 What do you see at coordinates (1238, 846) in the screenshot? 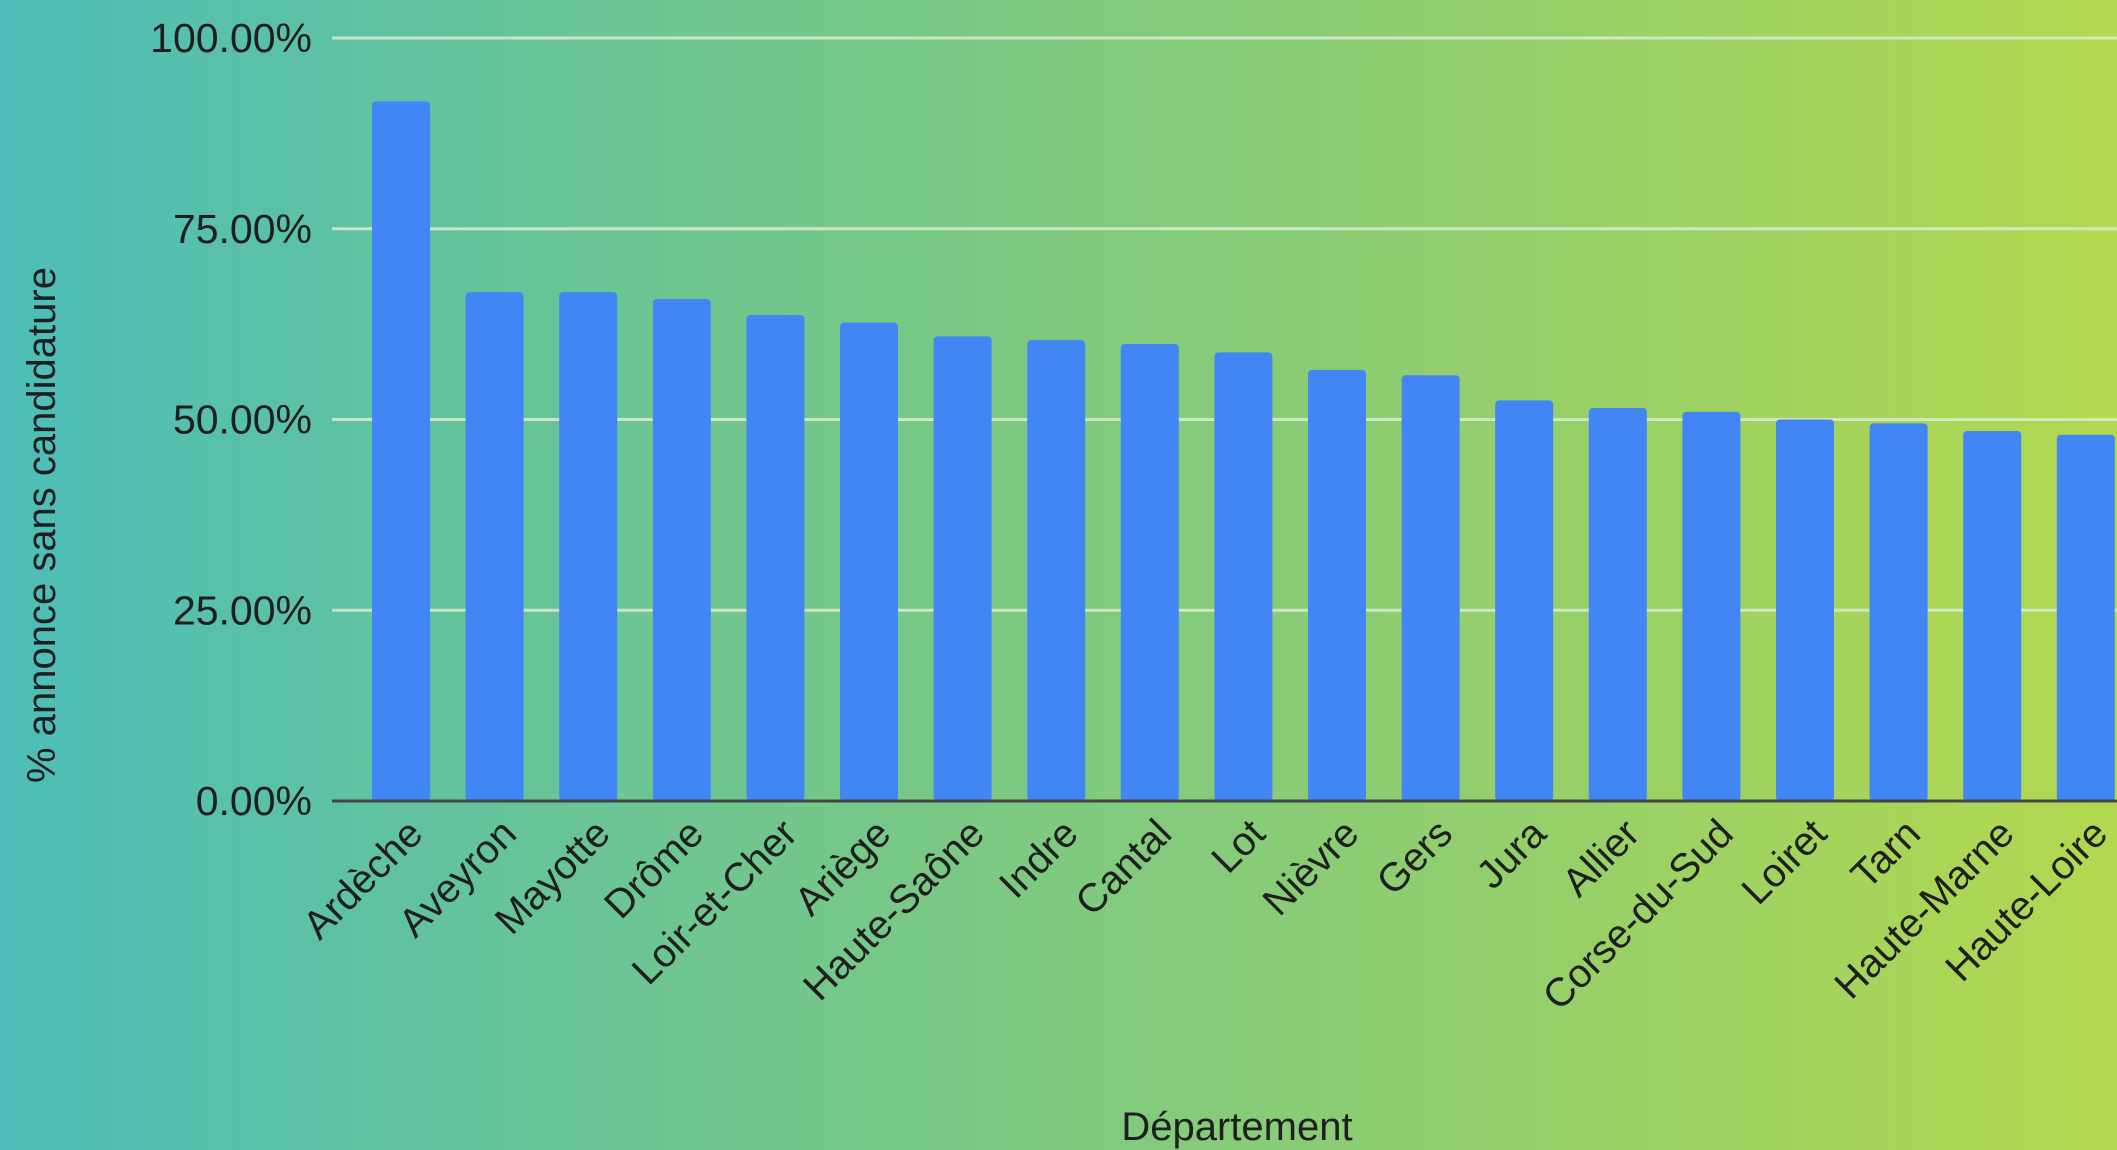
I see `x-category-label: Lot` at bounding box center [1238, 846].